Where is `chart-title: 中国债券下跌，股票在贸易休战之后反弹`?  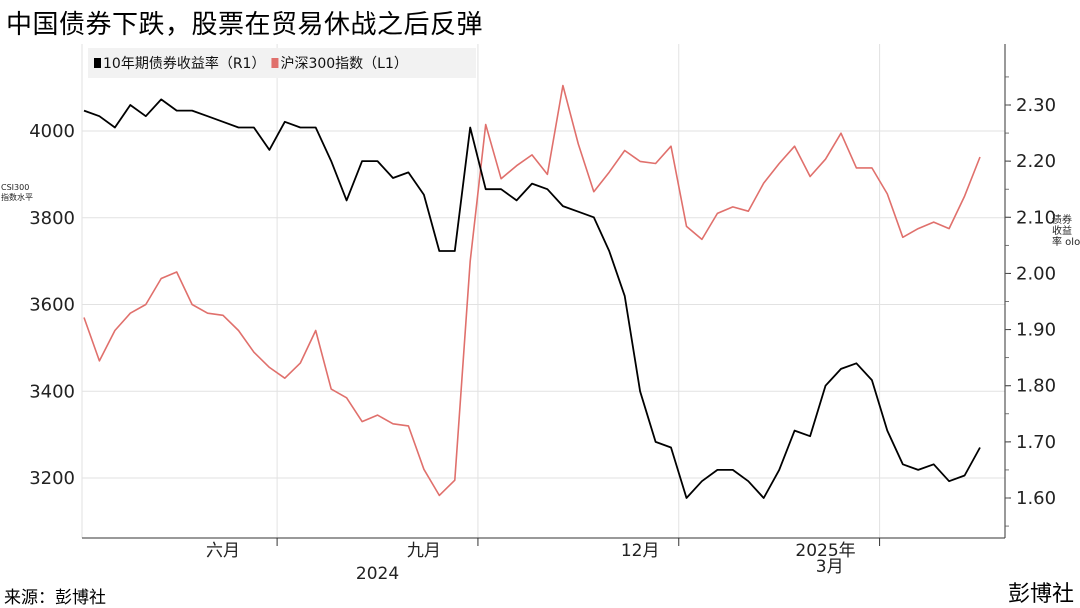
chart-title: 中国债券下跌，股票在贸易休战之后反弹 is located at coordinates (245, 25).